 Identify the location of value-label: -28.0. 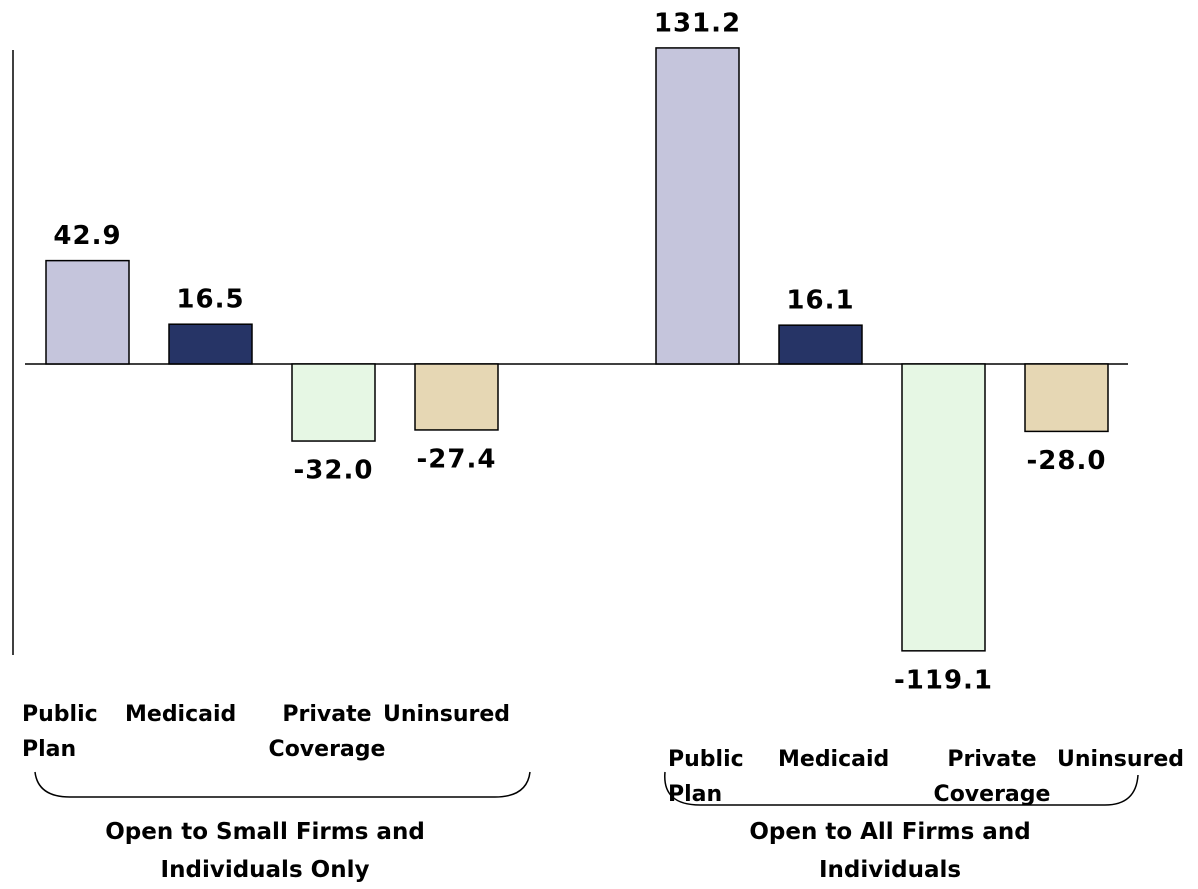
(1067, 461).